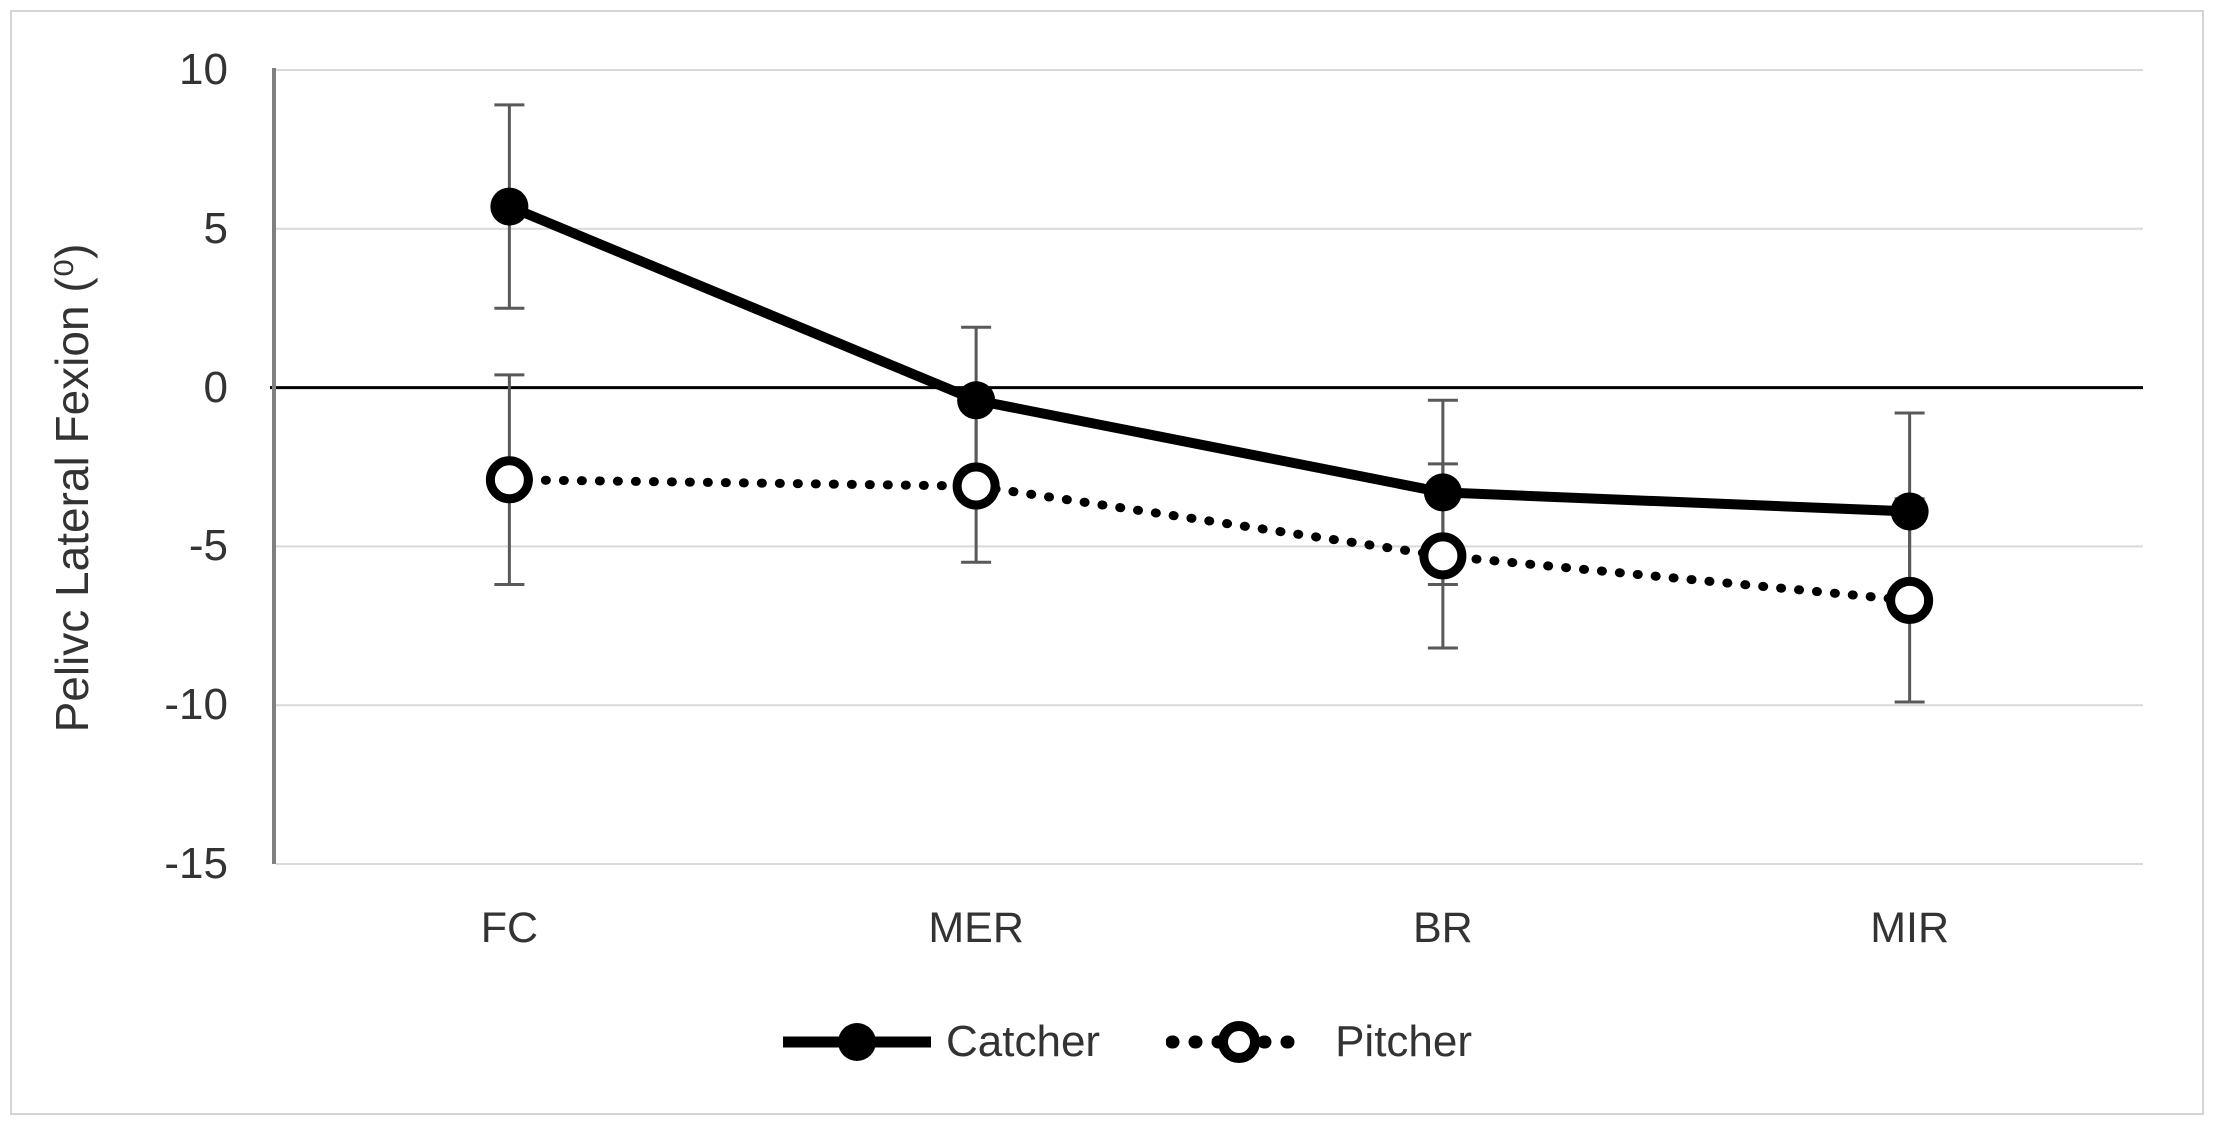  What do you see at coordinates (509, 206) in the screenshot?
I see `data-point-catcher-FC` at bounding box center [509, 206].